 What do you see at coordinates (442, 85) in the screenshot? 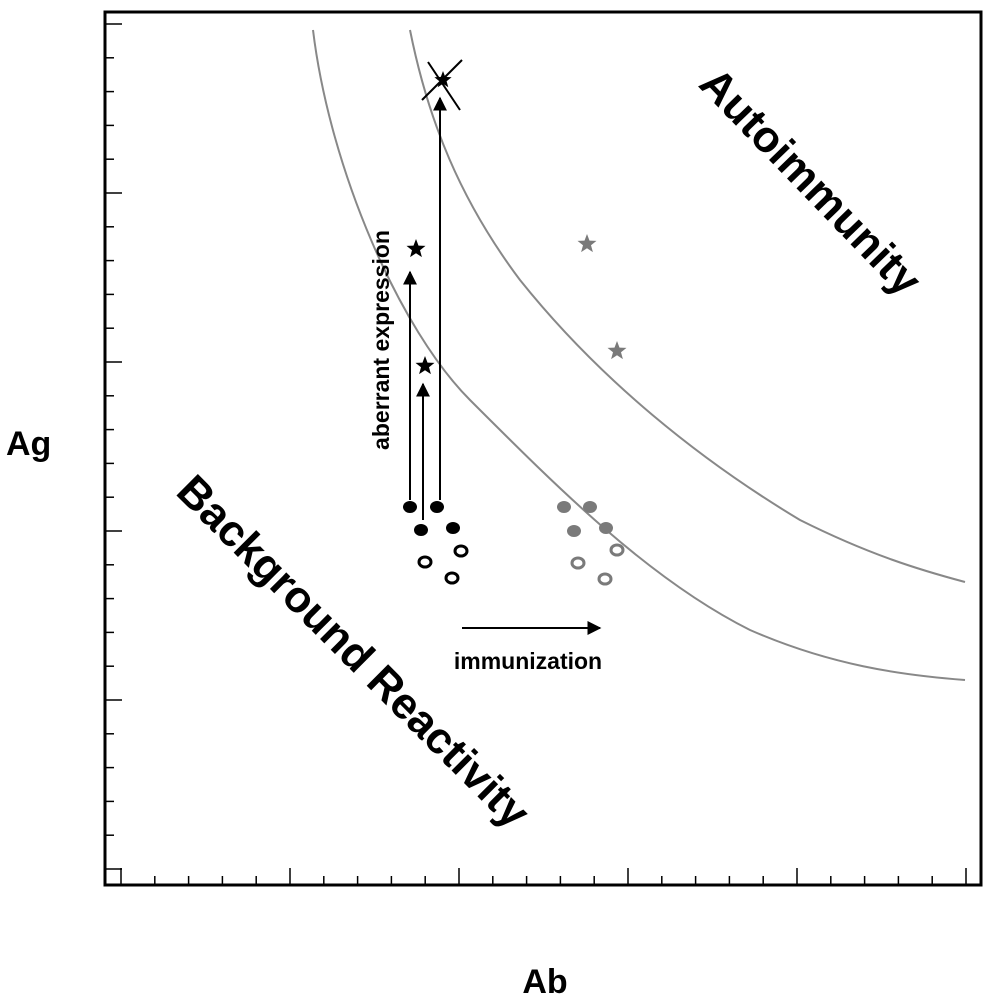
I see `cross-star-marker` at bounding box center [442, 85].